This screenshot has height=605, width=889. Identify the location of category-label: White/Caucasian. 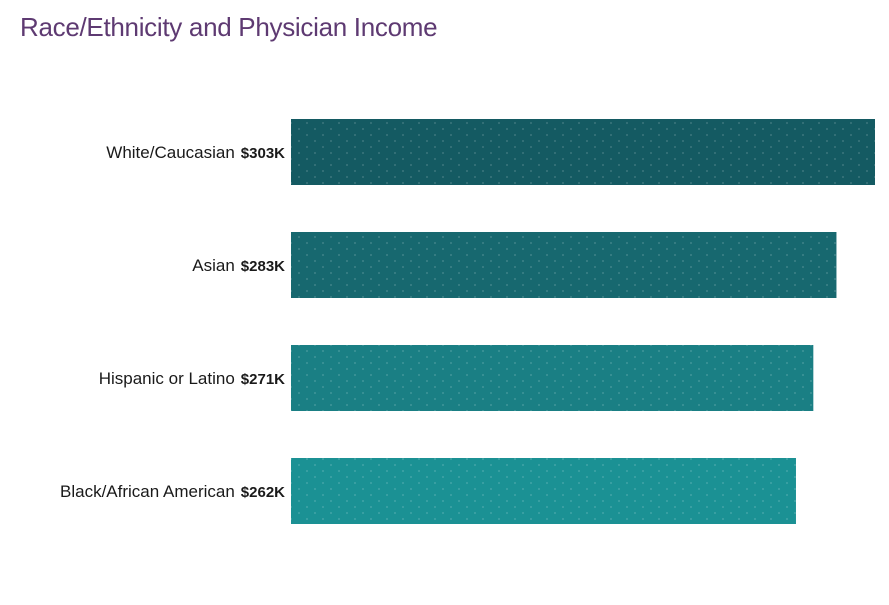
(170, 152).